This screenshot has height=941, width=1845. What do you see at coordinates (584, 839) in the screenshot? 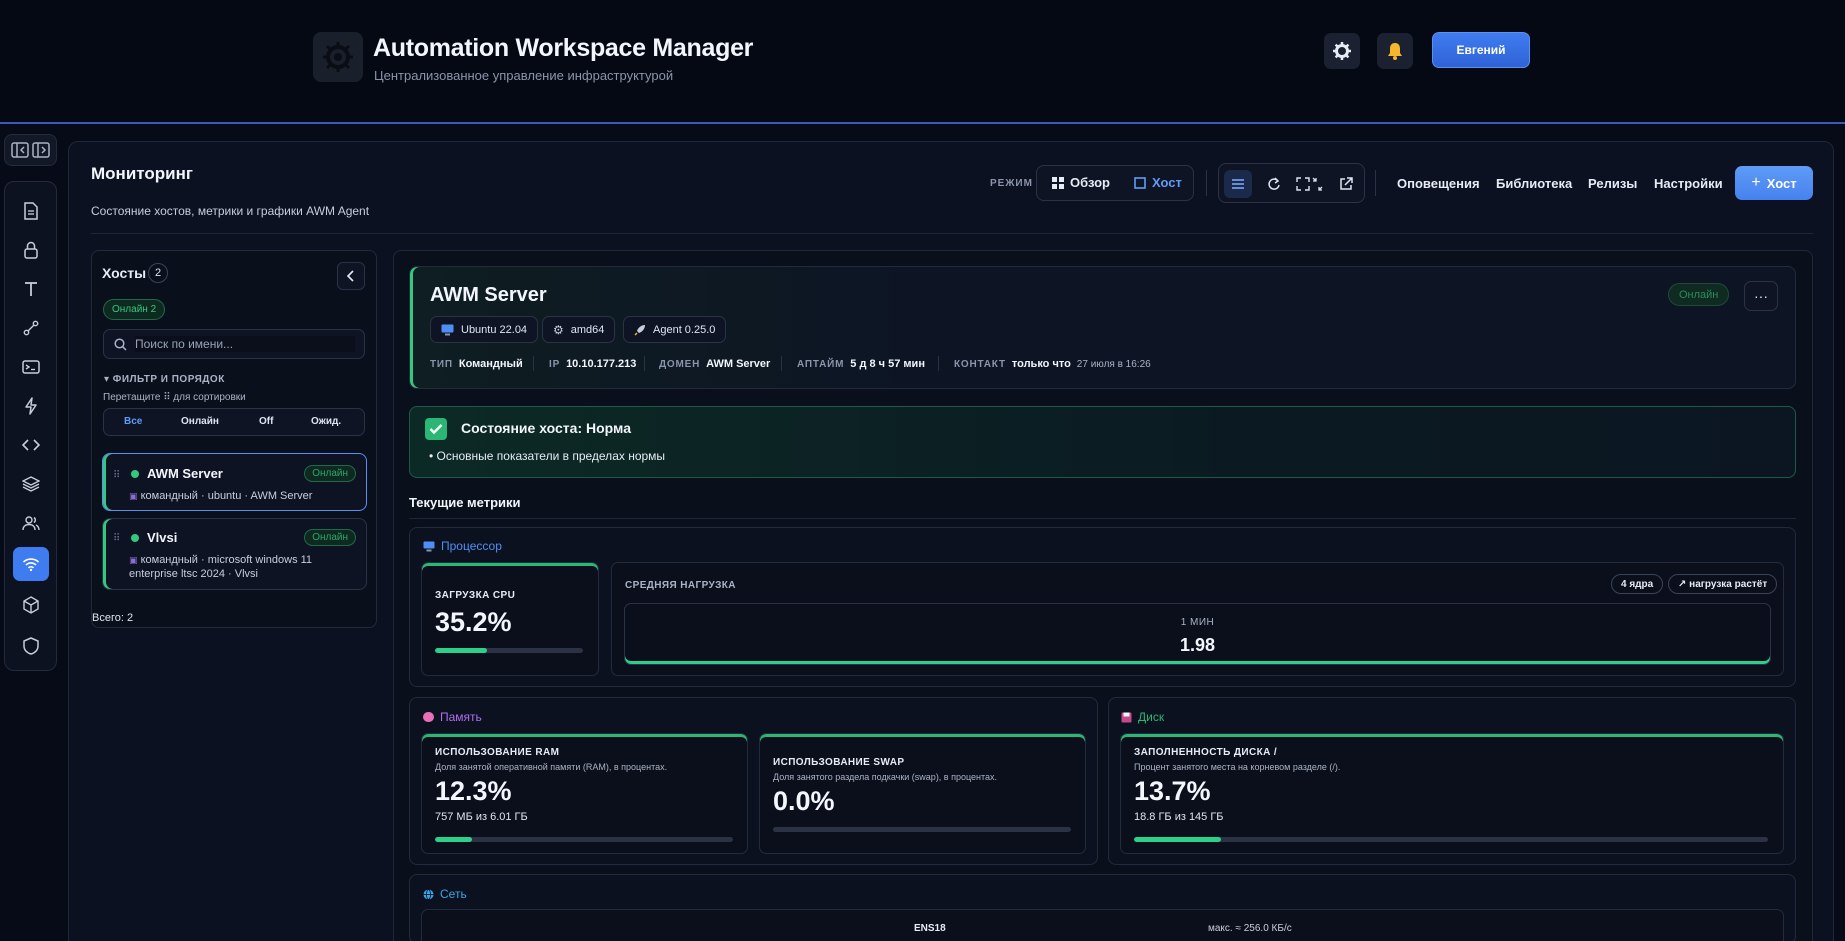
I see `ram-bar` at bounding box center [584, 839].